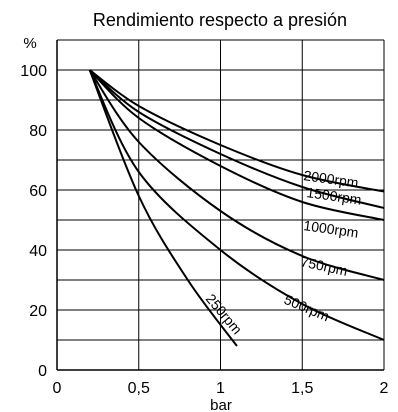  Describe the element at coordinates (33, 71) in the screenshot. I see `y-tick-label: 100` at that location.